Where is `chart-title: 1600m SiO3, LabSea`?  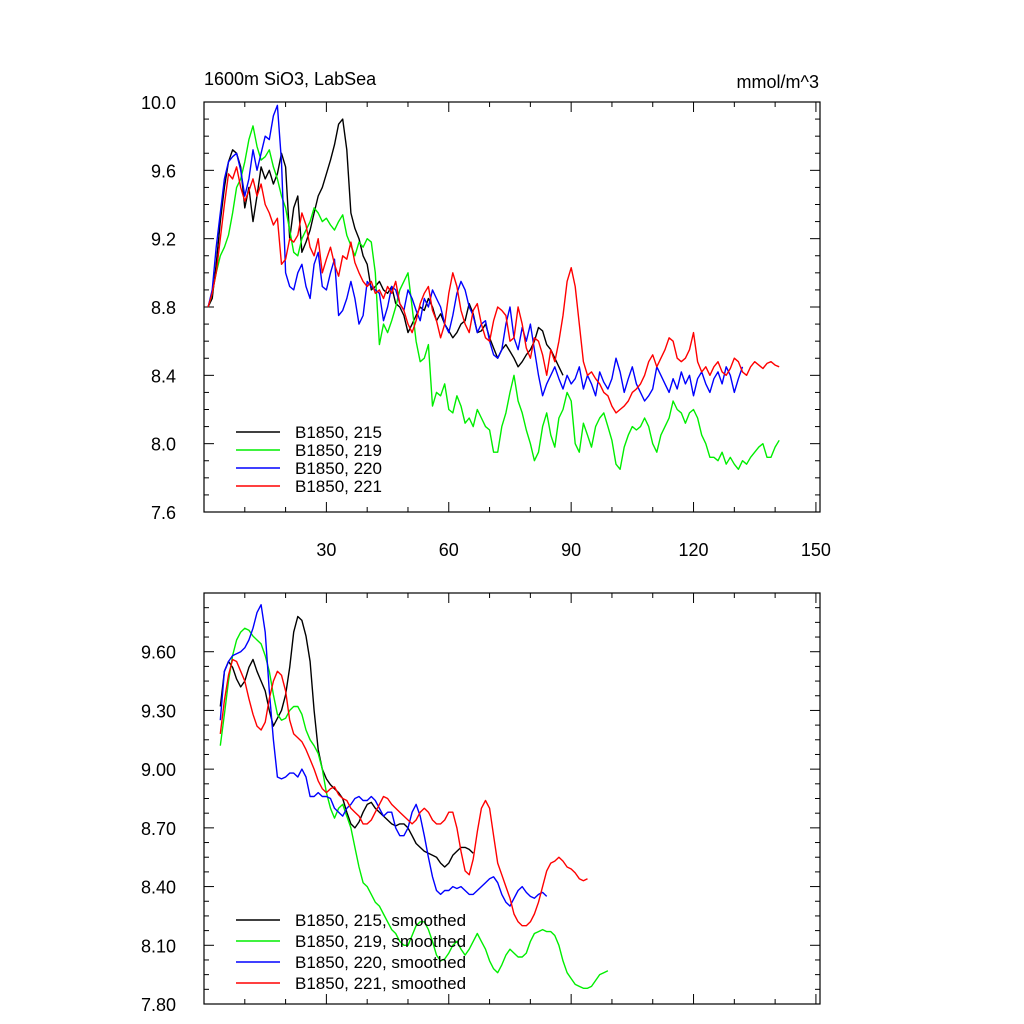
chart-title: 1600m SiO3, LabSea is located at coordinates (290, 79).